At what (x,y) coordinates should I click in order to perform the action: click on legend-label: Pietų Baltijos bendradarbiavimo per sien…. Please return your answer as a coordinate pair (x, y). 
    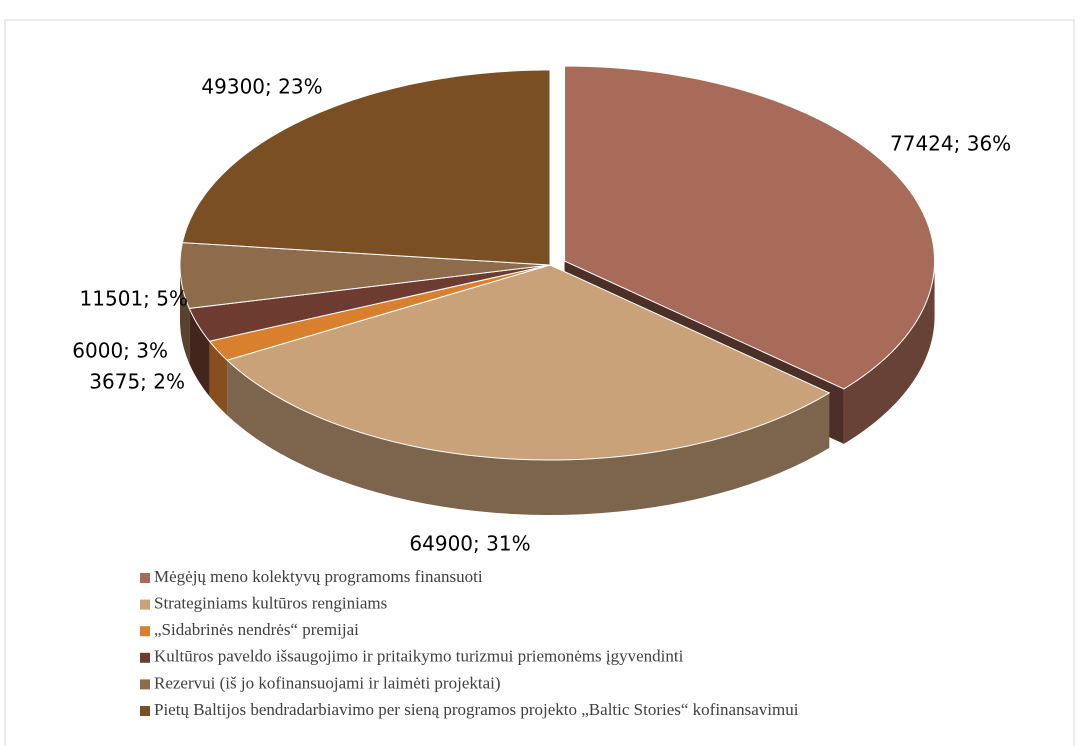
    Looking at the image, I should click on (476, 709).